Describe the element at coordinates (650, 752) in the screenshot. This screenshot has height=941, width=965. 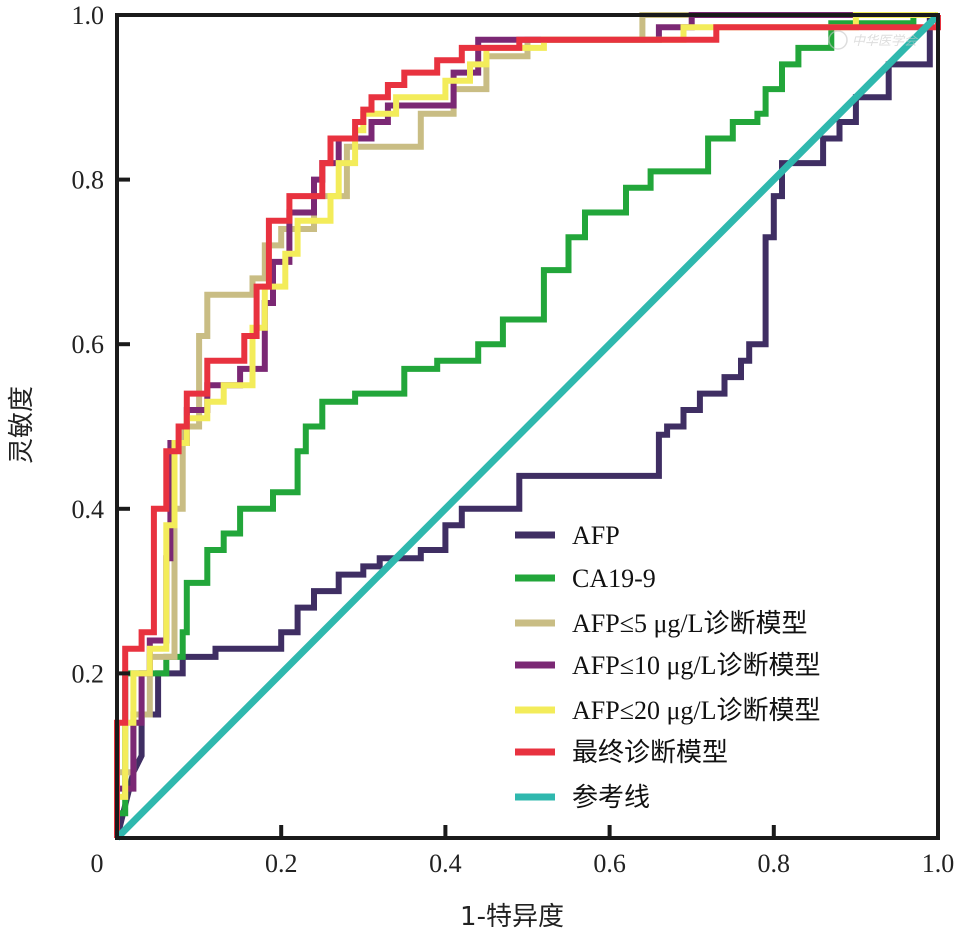
I see `legend-label: 最终诊断模型` at that location.